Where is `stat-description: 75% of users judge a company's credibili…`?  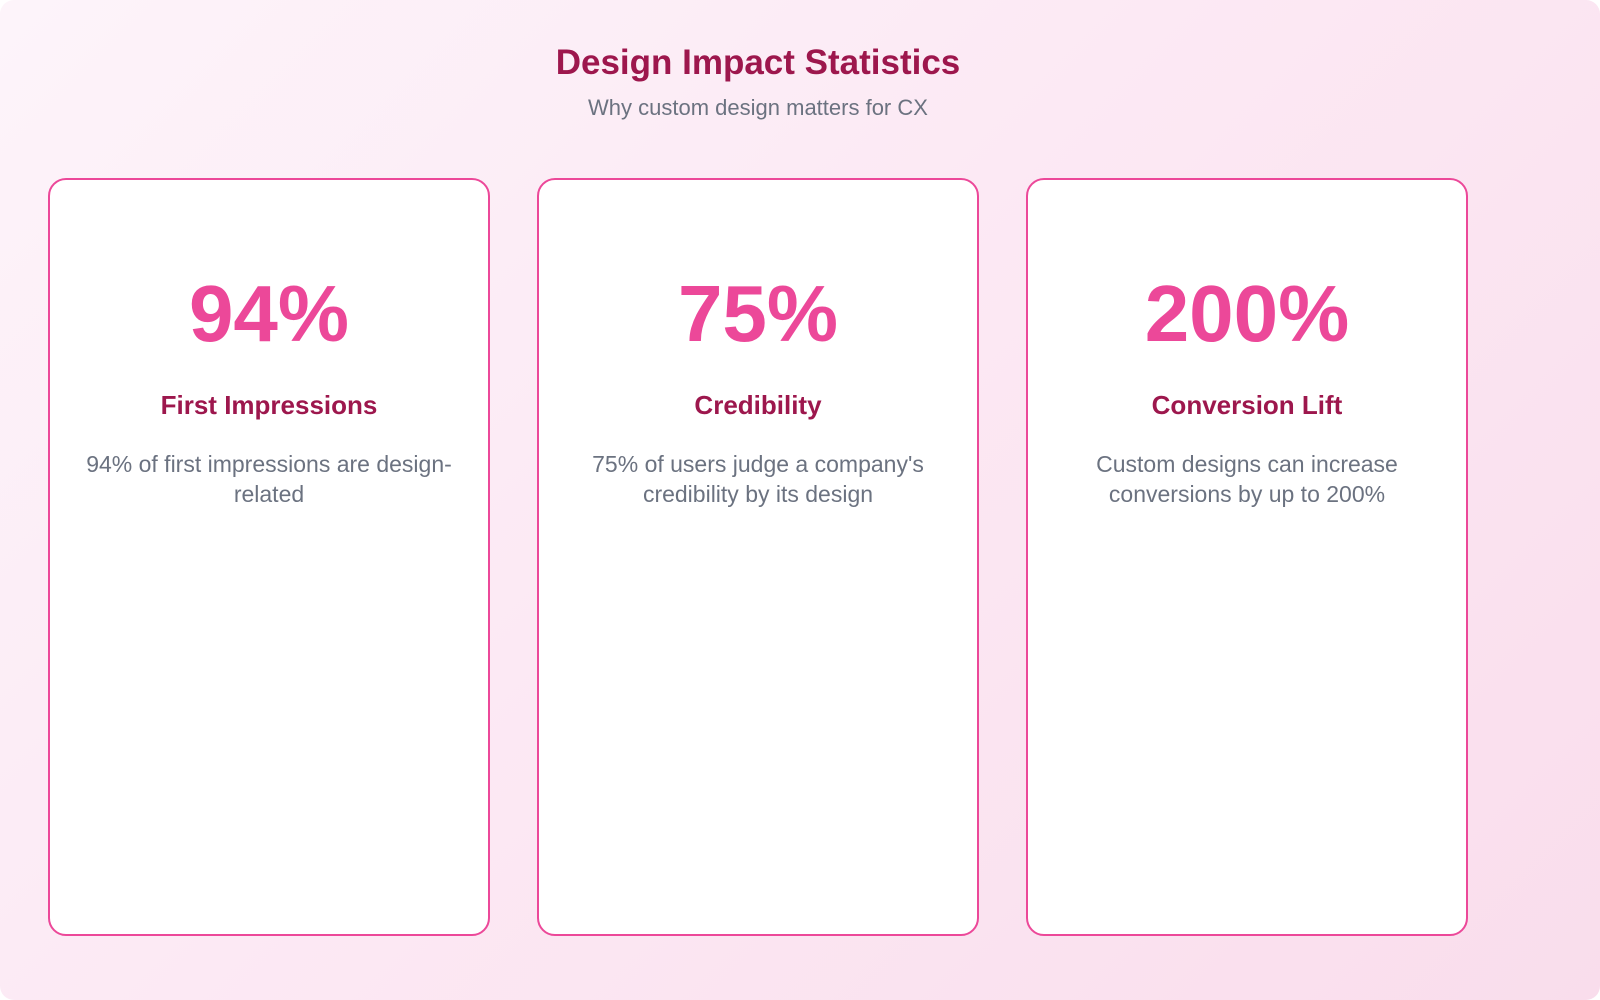
stat-description: 75% of users judge a company's credibili… is located at coordinates (758, 478).